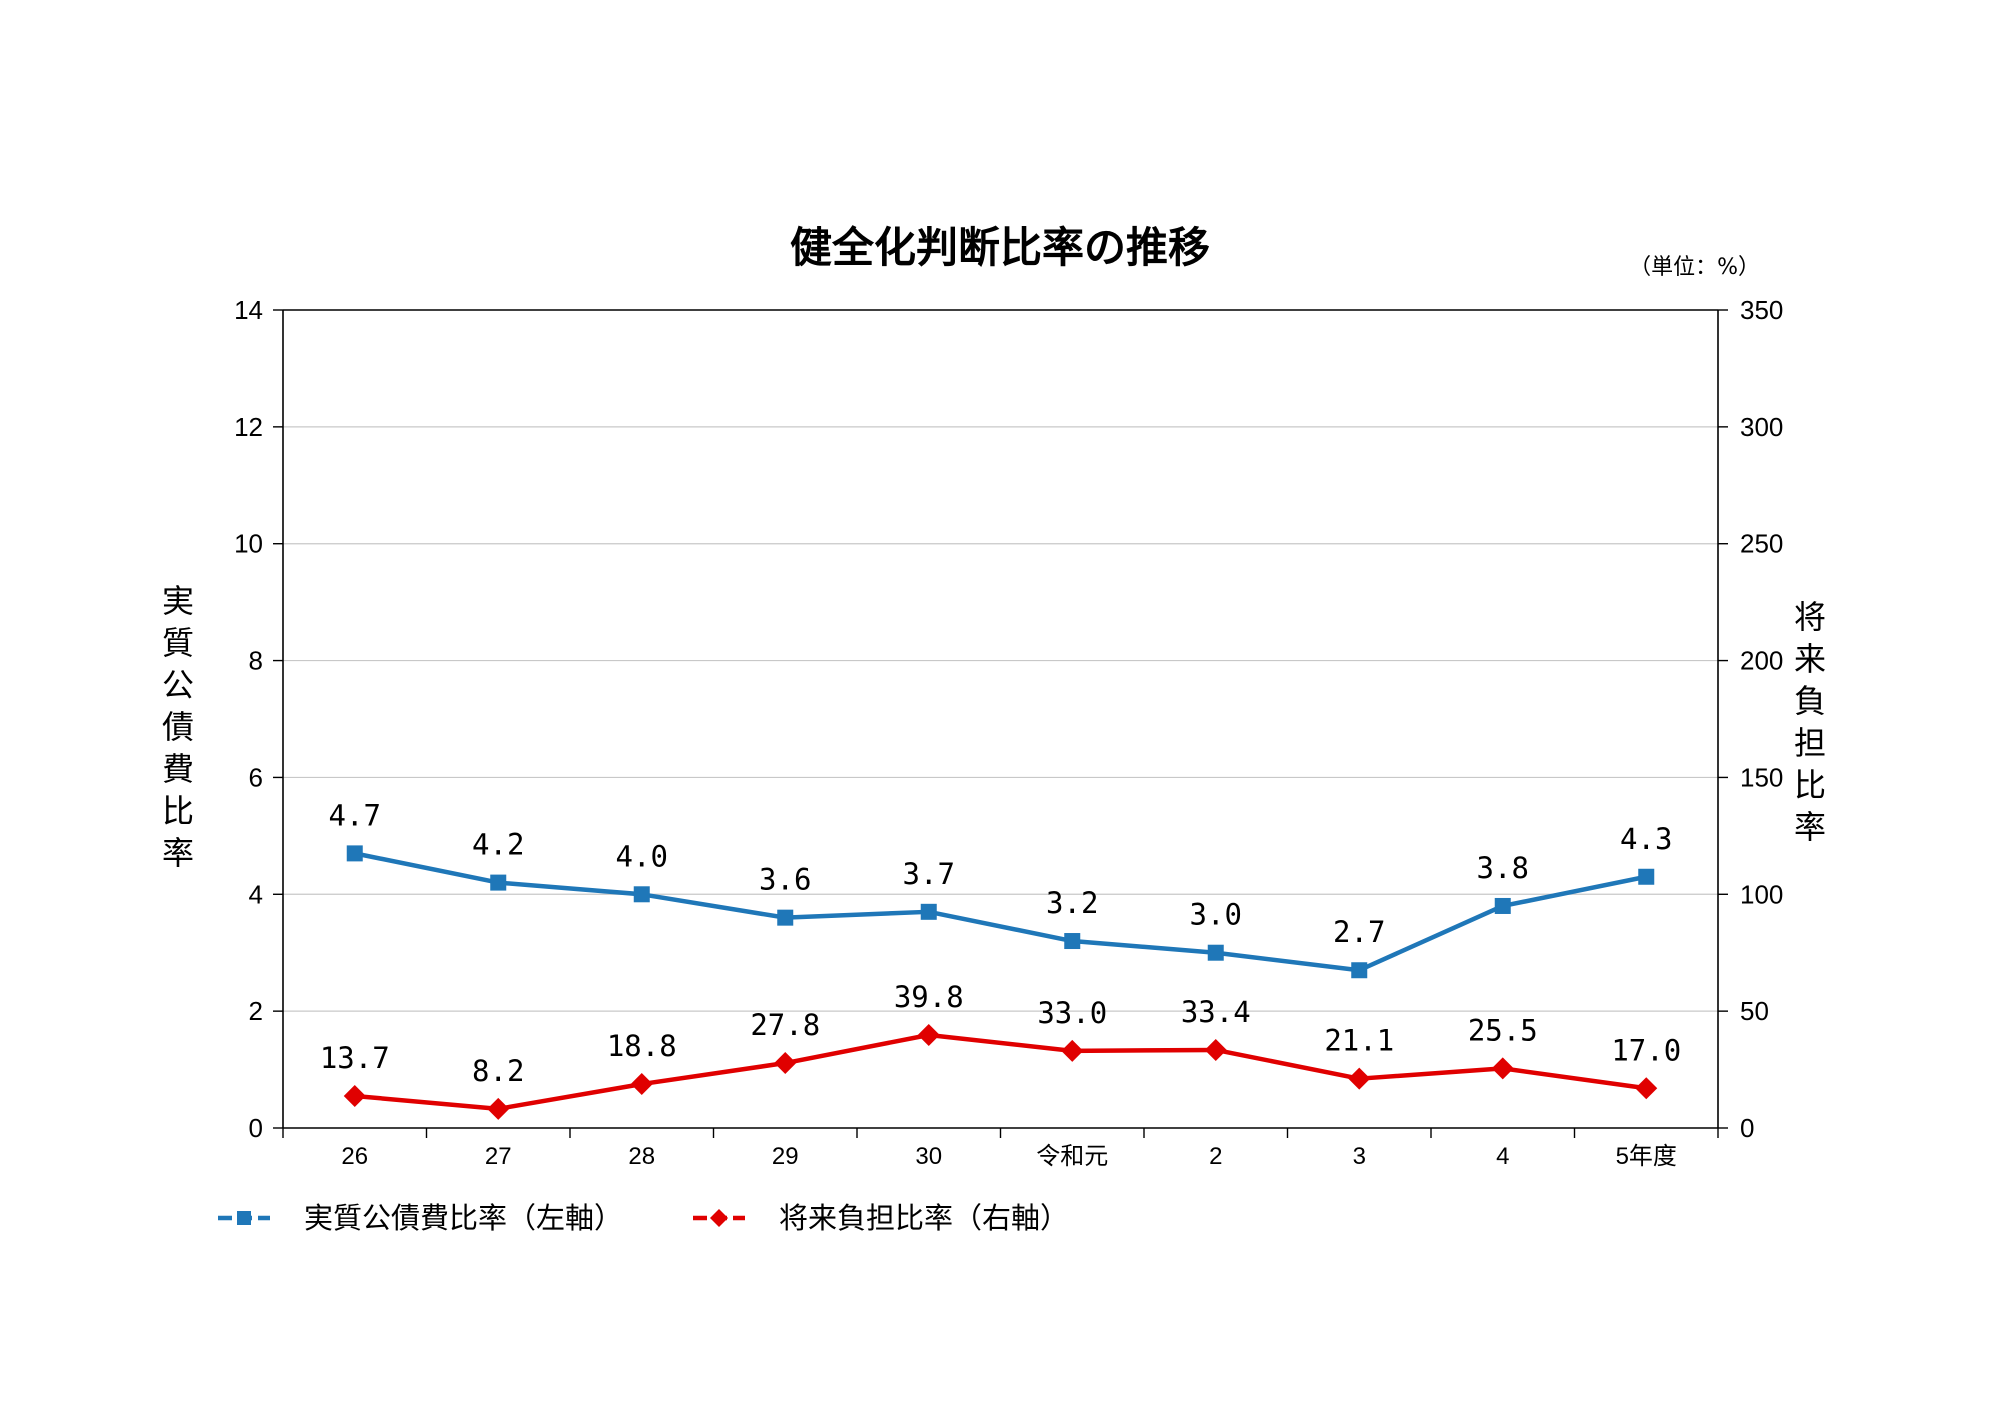 Image resolution: width=2000 pixels, height=1414 pixels. Describe the element at coordinates (1754, 1011) in the screenshot. I see `right-tick-label: 50` at that location.